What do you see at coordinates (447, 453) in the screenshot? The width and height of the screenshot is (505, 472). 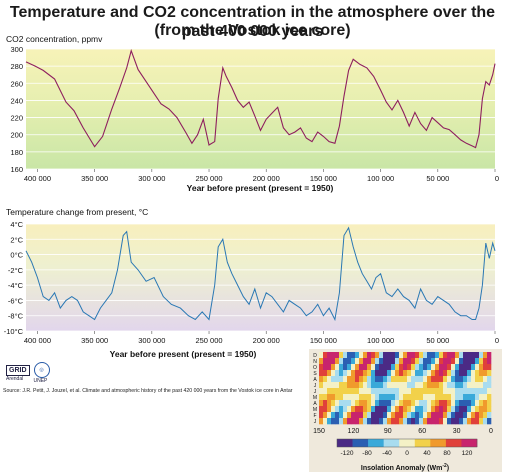 I see `colorbar-tick-label: 80` at bounding box center [447, 453].